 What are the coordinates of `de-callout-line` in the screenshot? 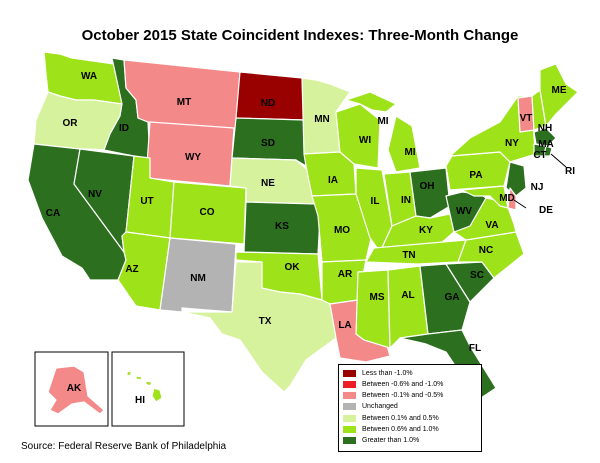 It's located at (520, 204).